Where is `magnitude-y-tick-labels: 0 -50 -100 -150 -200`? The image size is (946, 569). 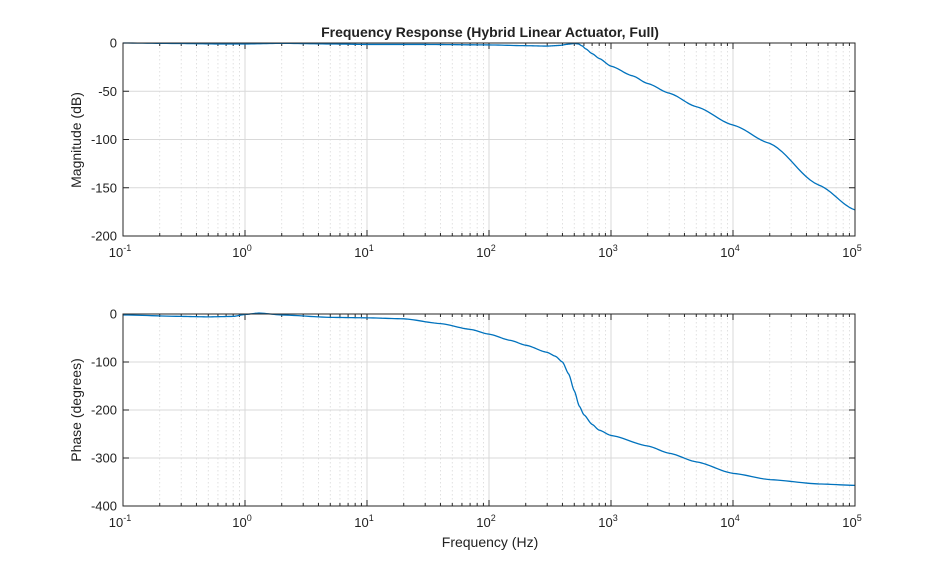
magnitude-y-tick-labels: 0 -50 -100 -150 -200 is located at coordinates (104, 140).